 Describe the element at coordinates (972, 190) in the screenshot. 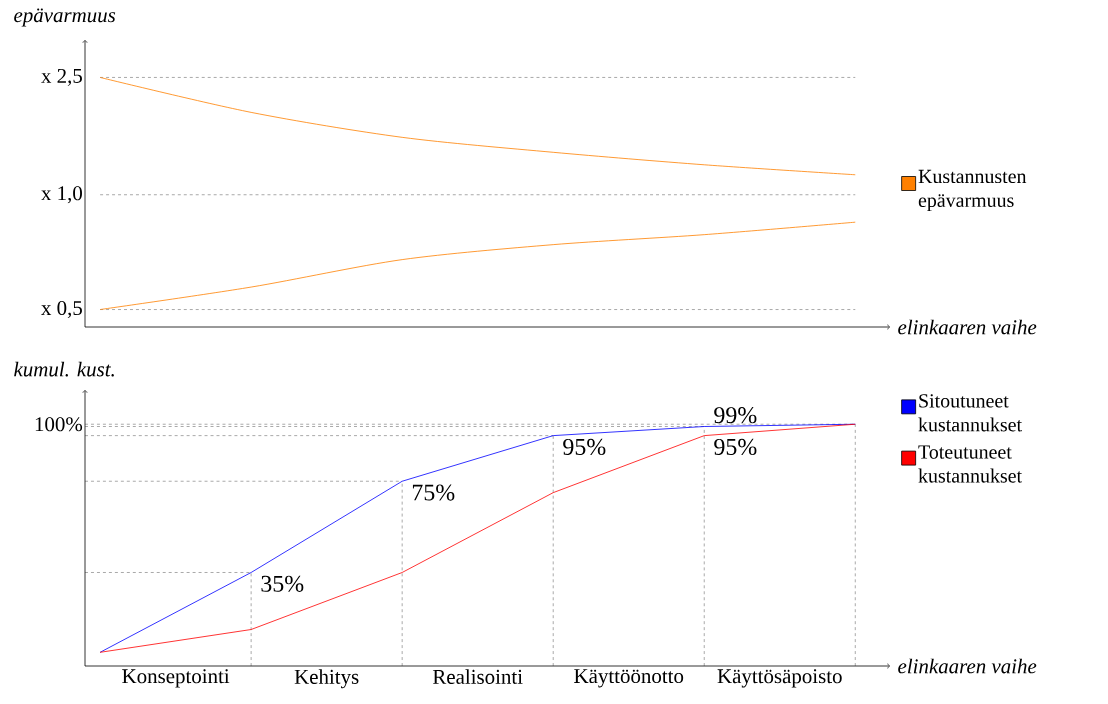

I see `legend-label: Kustannusten epävarmuus` at that location.